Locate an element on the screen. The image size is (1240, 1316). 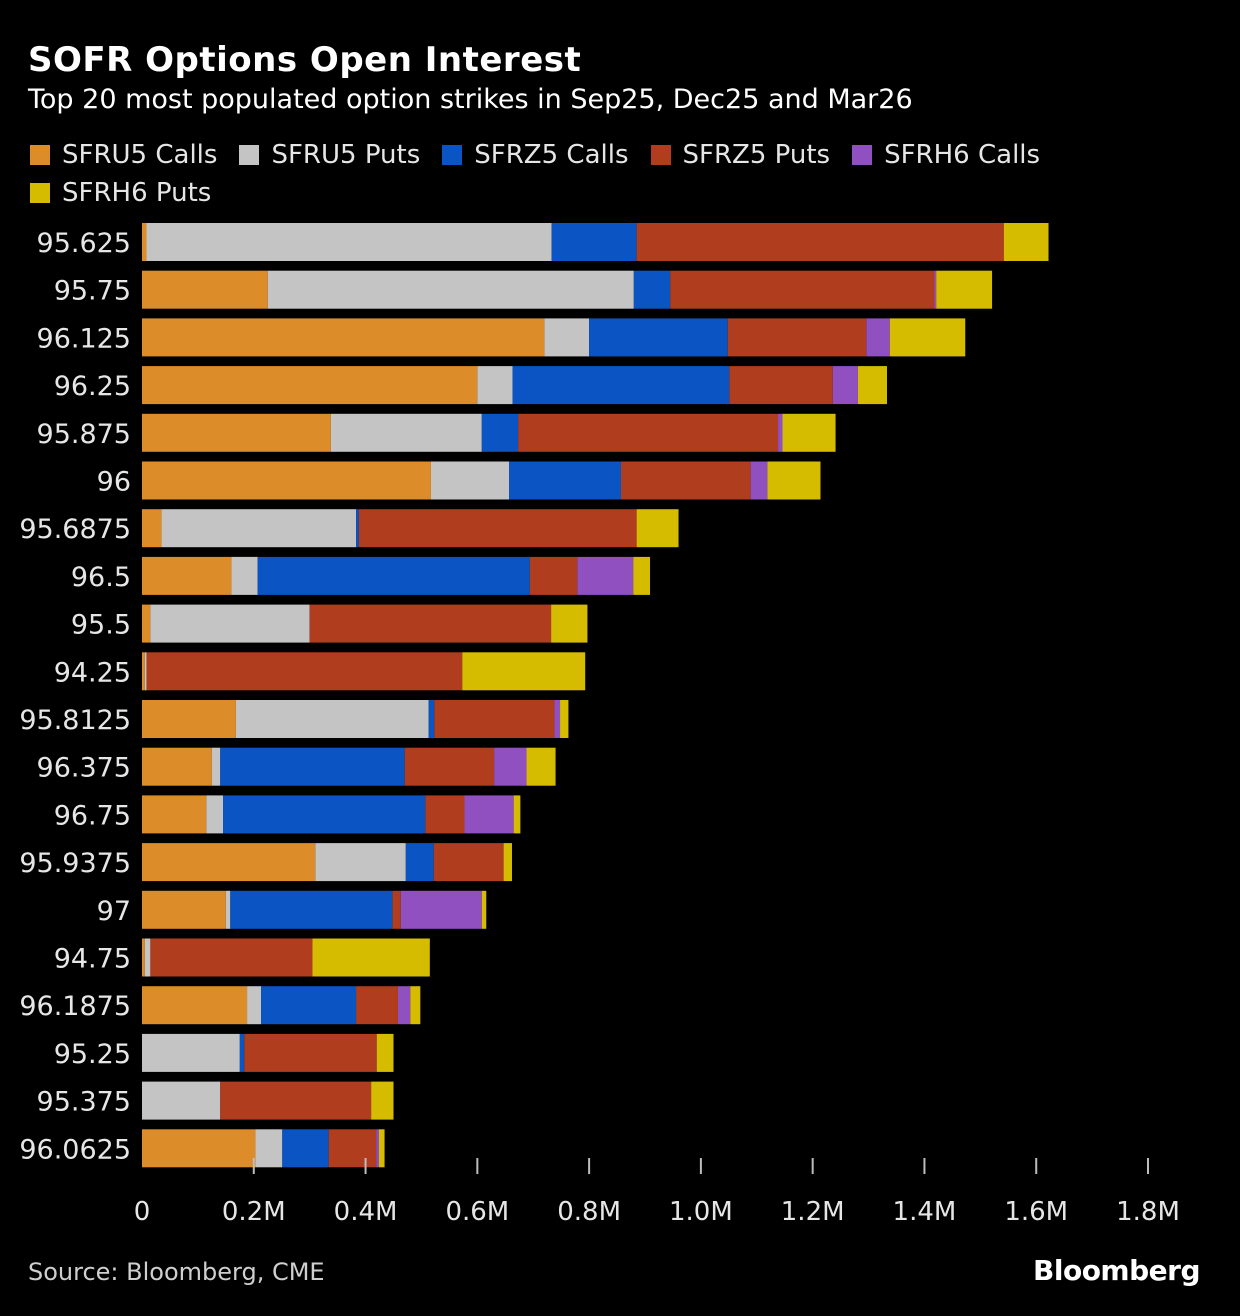
legend-item: SFRH6 Puts is located at coordinates (120, 193).